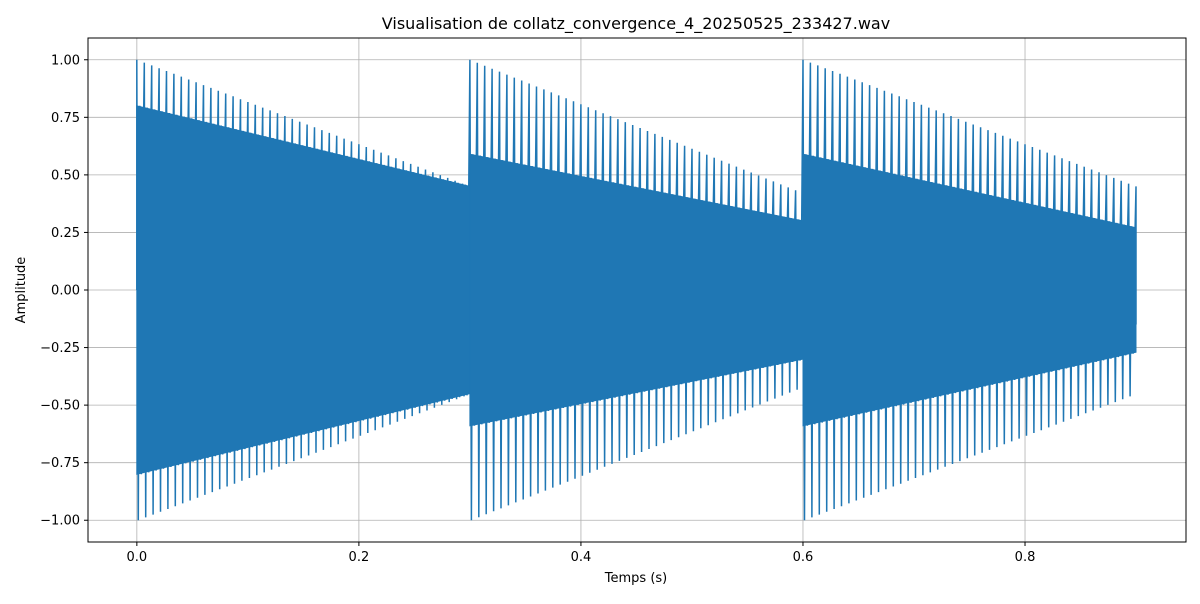 The height and width of the screenshot is (604, 1200). Describe the element at coordinates (803, 557) in the screenshot. I see `x-tick-label: 0.6` at that location.